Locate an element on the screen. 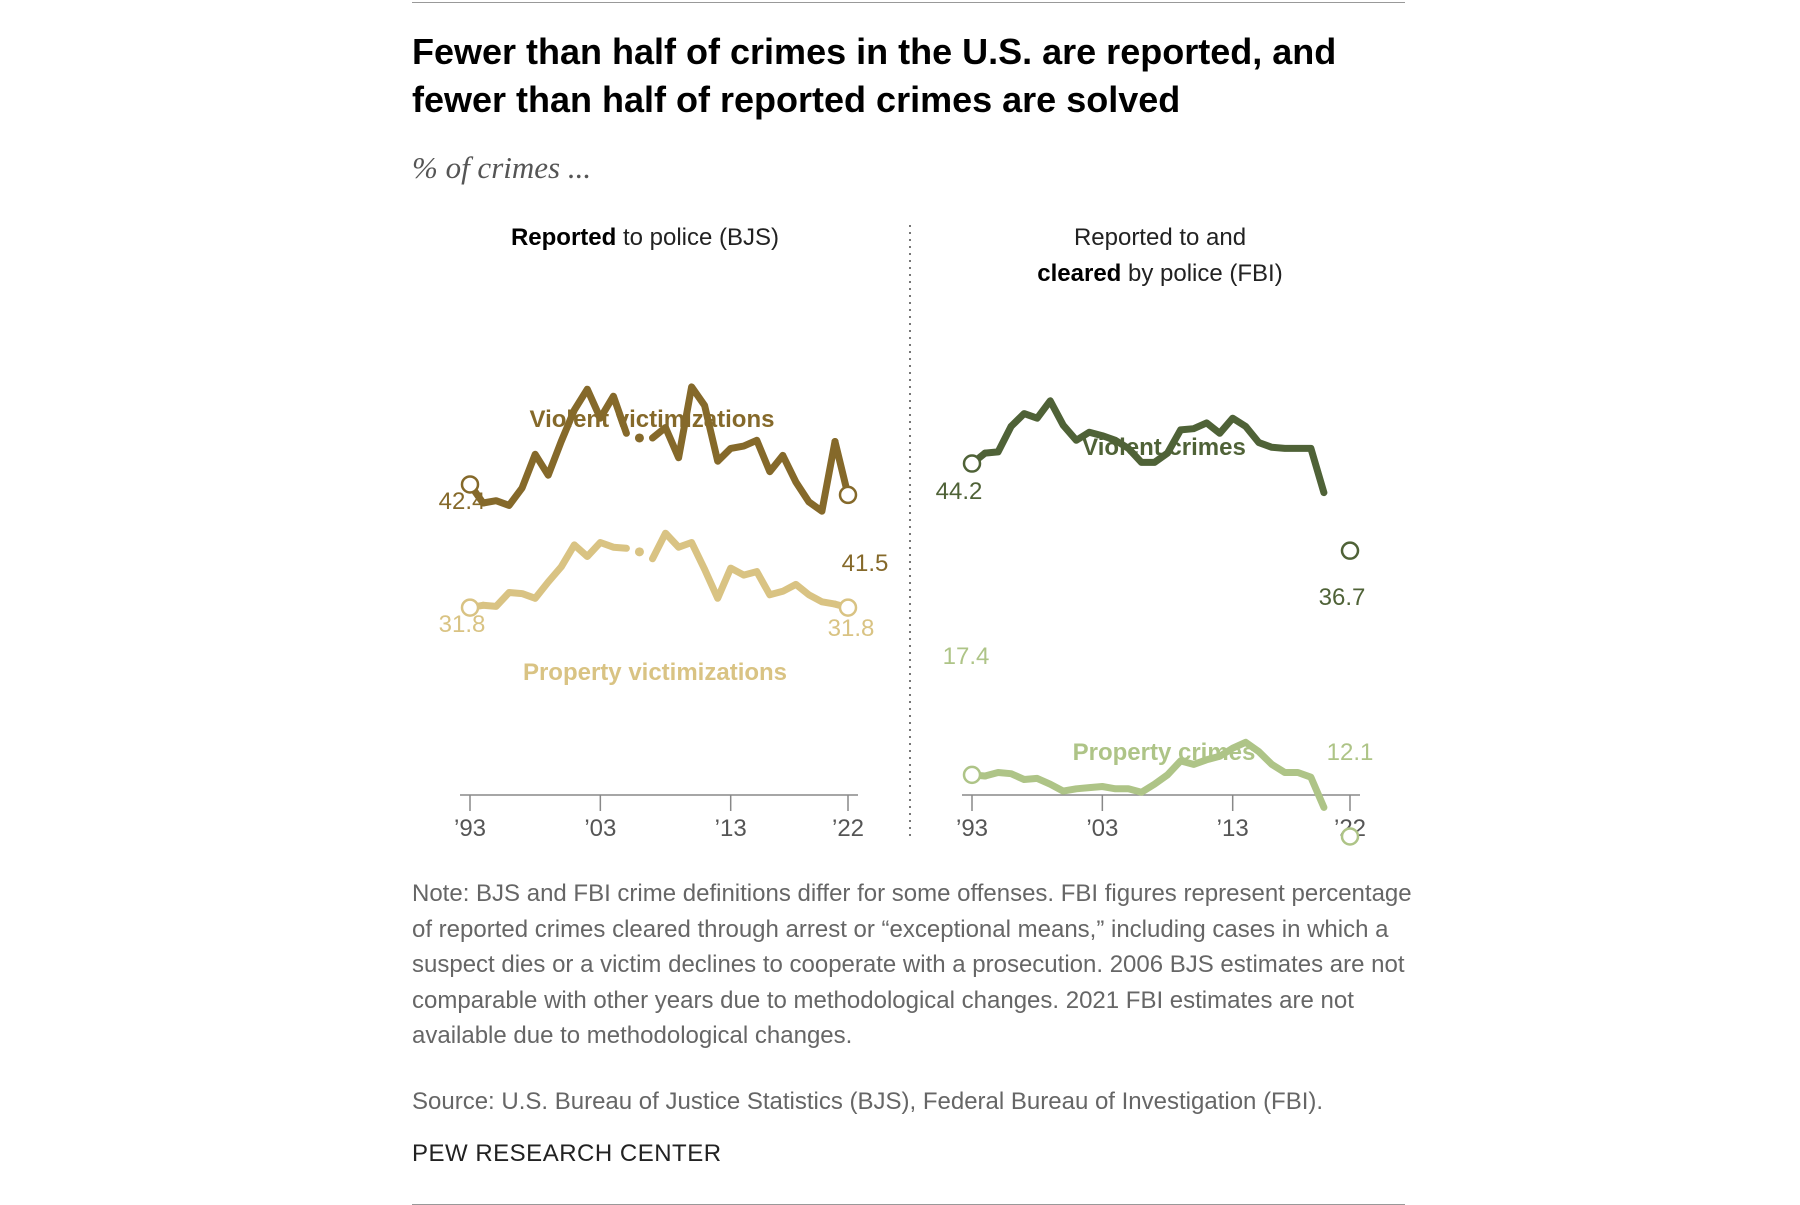  end-value-label: 36.7 is located at coordinates (1342, 597).